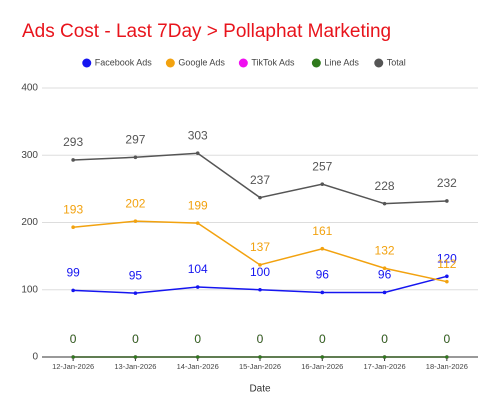 The height and width of the screenshot is (415, 500). I want to click on data-label: 232, so click(447, 183).